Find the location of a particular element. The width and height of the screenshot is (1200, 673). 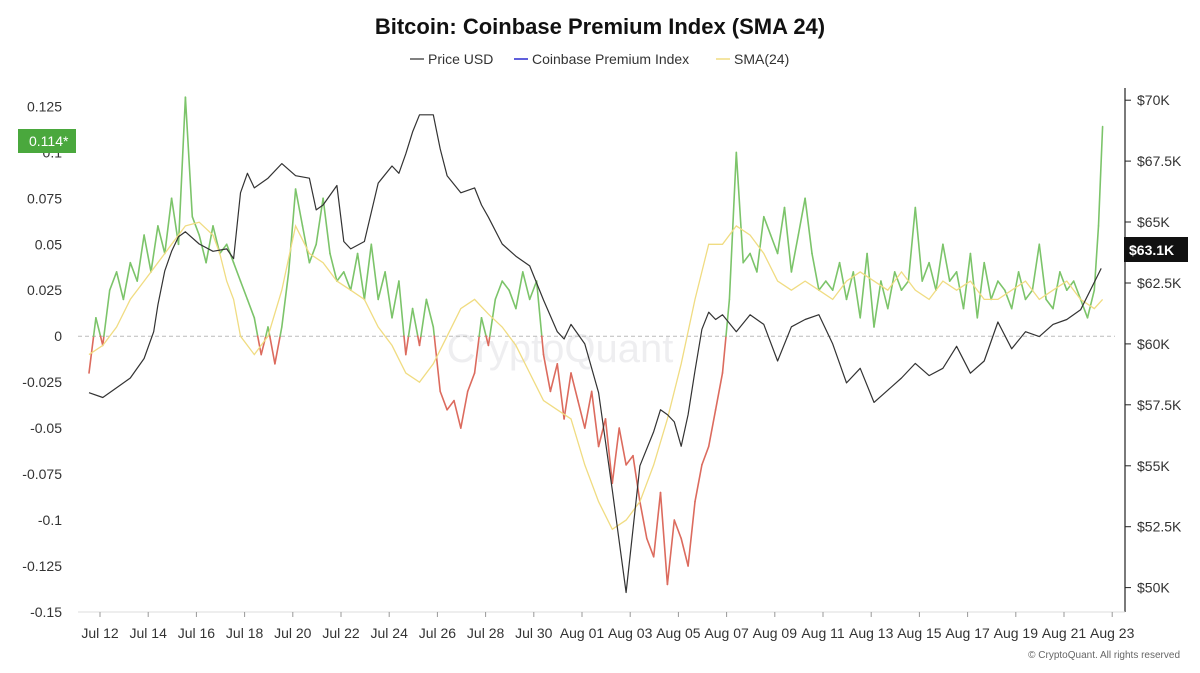

premium-badge-bg is located at coordinates (47, 141).